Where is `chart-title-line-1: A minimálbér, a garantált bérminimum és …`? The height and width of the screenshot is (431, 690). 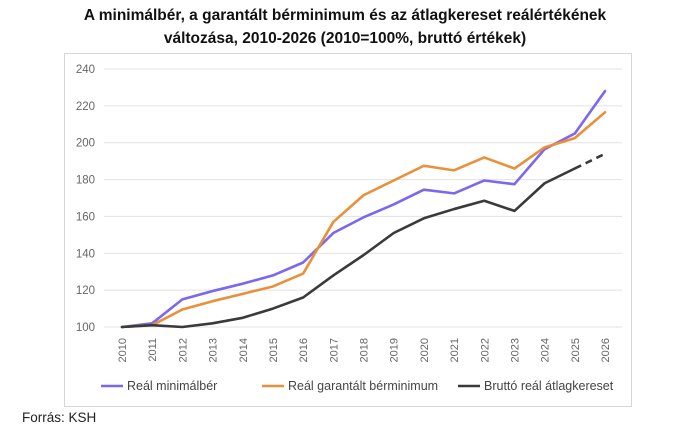
chart-title-line-1: A minimálbér, a garantált bérminimum és … is located at coordinates (345, 15).